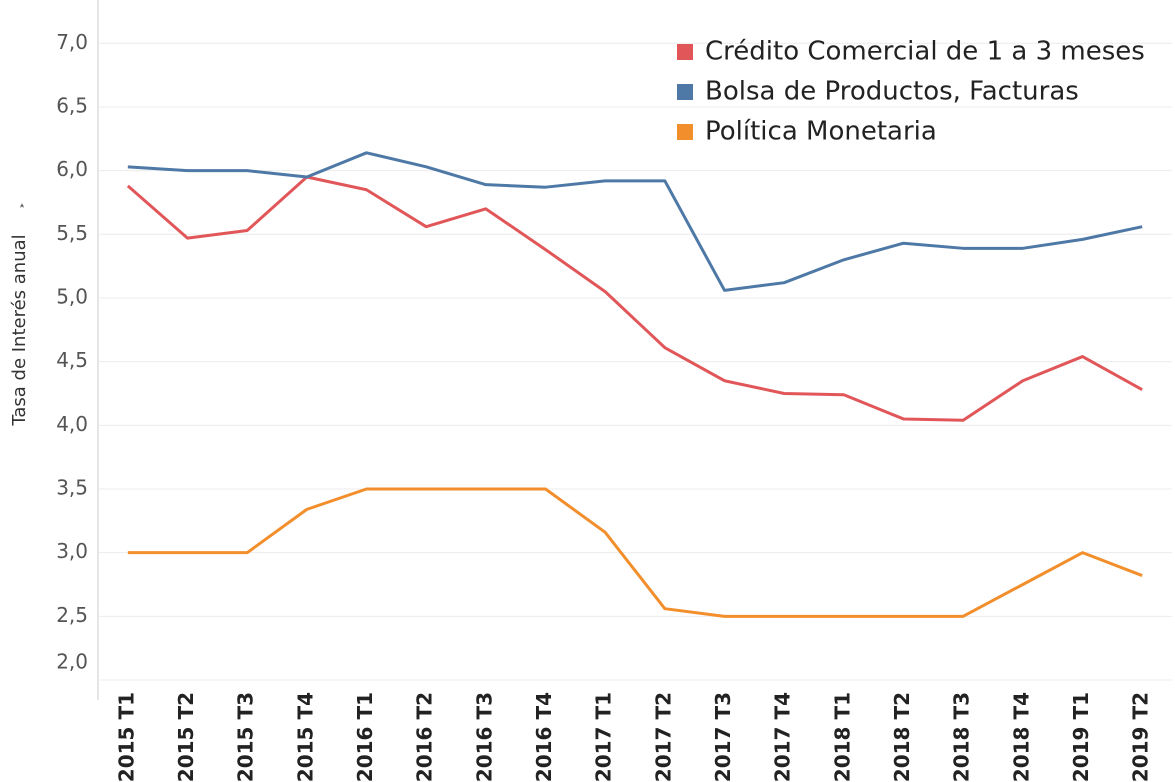 Image resolution: width=1175 pixels, height=782 pixels. Describe the element at coordinates (72, 105) in the screenshot. I see `y-tick-label: 6,5` at that location.